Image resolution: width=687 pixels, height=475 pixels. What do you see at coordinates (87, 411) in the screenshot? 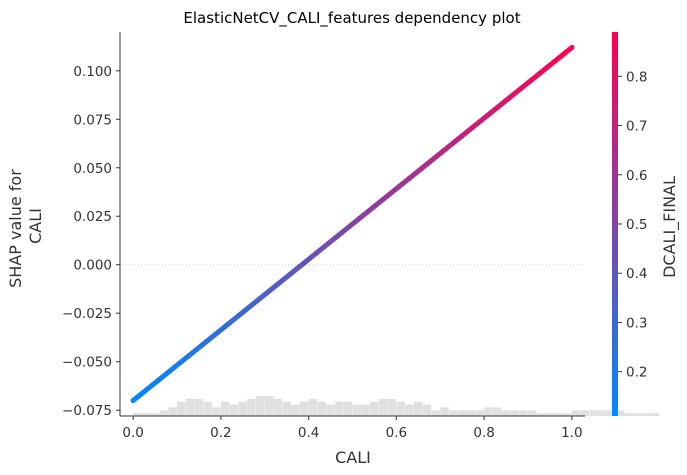
I see `y-tick-label: −0.075` at bounding box center [87, 411].